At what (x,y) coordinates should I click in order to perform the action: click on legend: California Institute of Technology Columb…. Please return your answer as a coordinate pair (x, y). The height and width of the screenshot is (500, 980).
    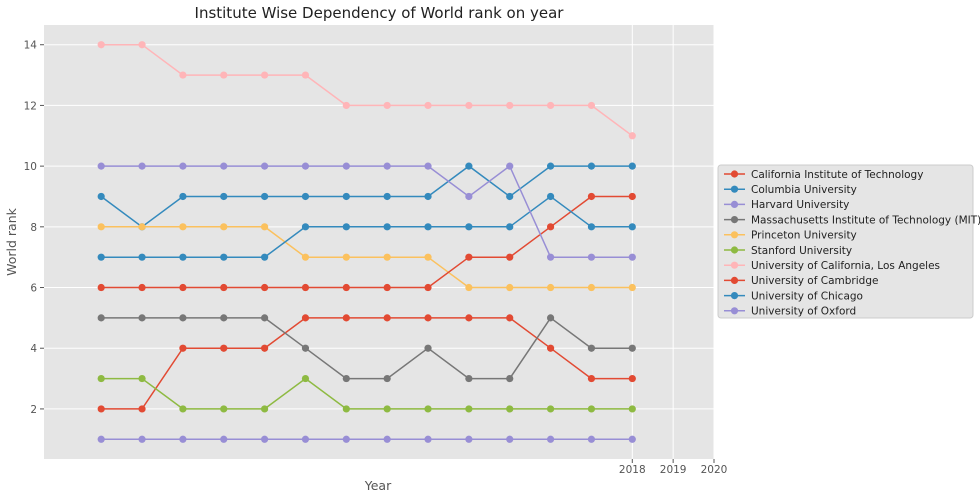
    Looking at the image, I should click on (848, 241).